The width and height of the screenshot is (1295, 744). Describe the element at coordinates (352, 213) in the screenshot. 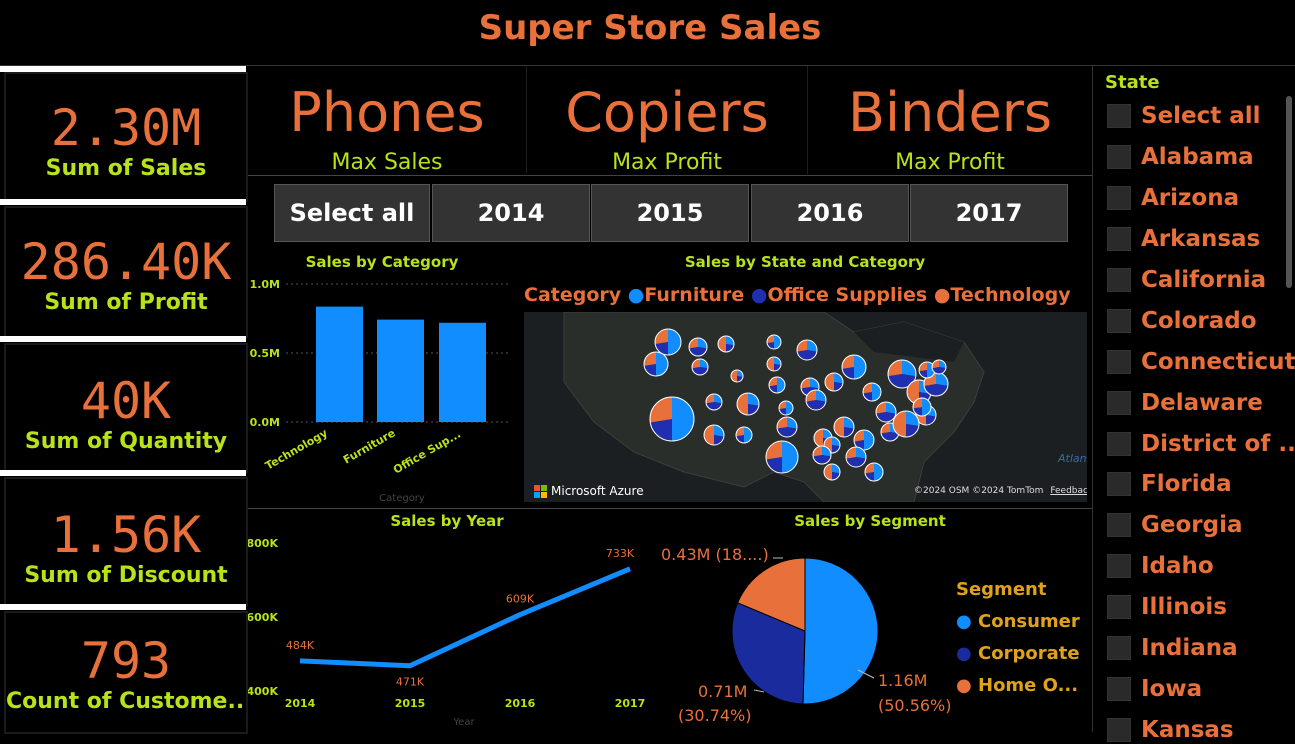

I see `year-button-select-all: Select all` at that location.